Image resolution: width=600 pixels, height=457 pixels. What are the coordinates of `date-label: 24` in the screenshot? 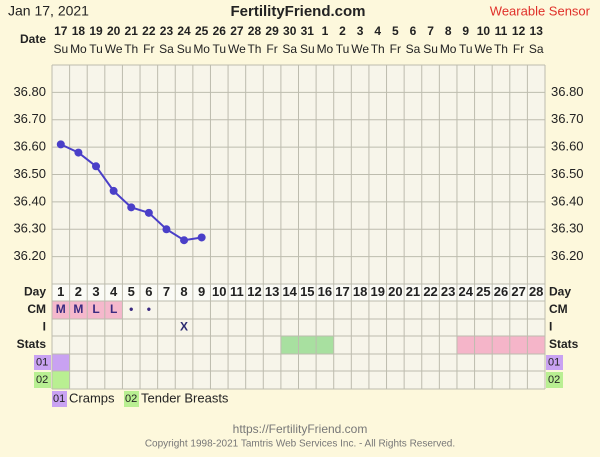 It's located at (184, 31).